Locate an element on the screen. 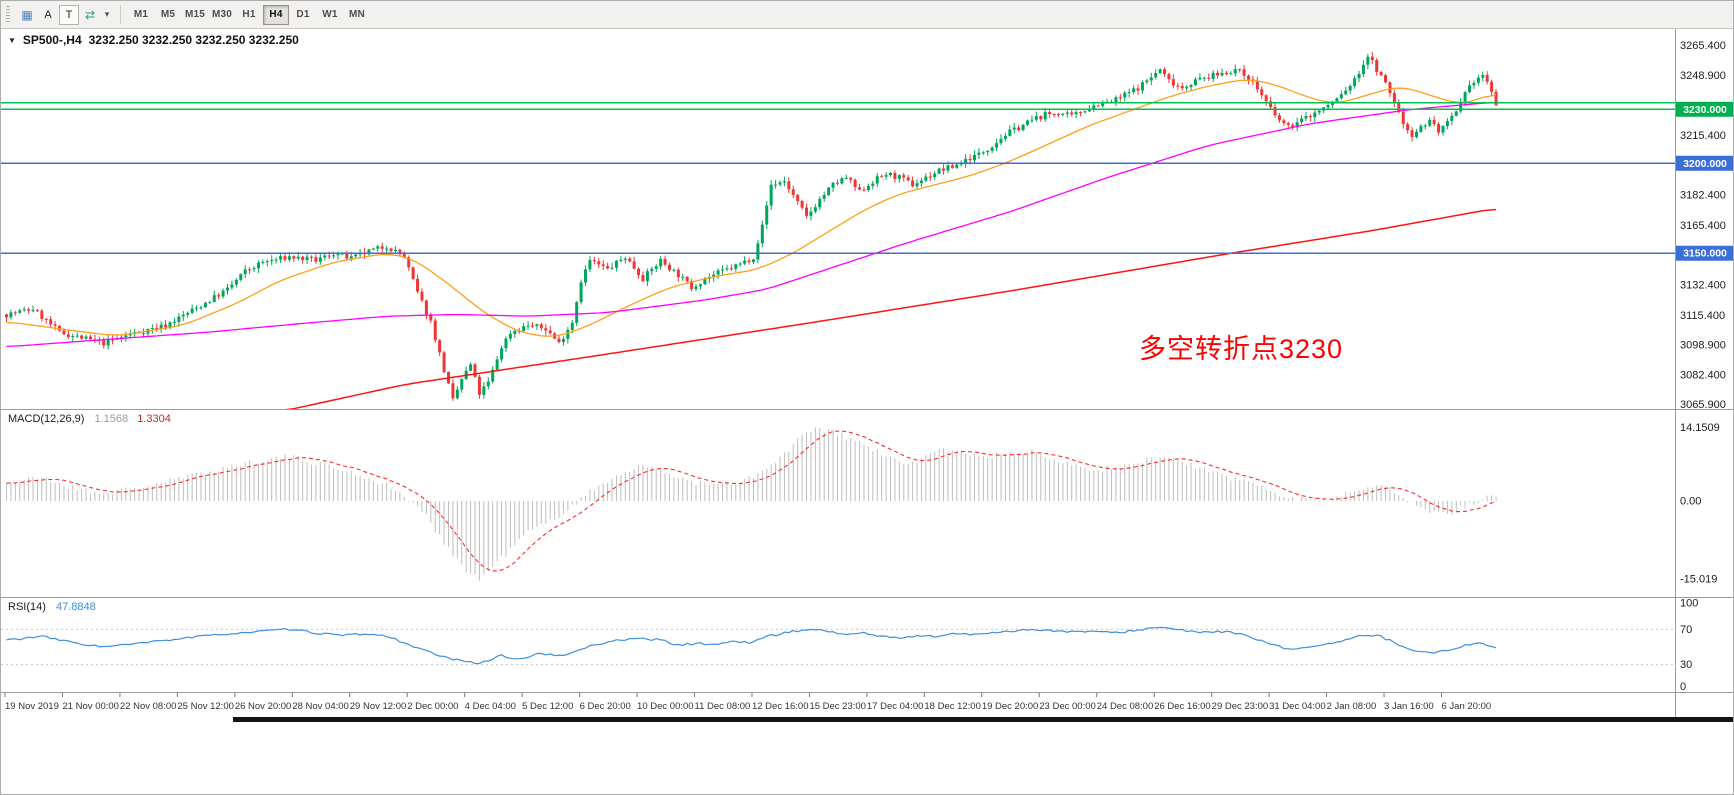 The image size is (1734, 795). svg-text: 0.00 is located at coordinates (1690, 502).